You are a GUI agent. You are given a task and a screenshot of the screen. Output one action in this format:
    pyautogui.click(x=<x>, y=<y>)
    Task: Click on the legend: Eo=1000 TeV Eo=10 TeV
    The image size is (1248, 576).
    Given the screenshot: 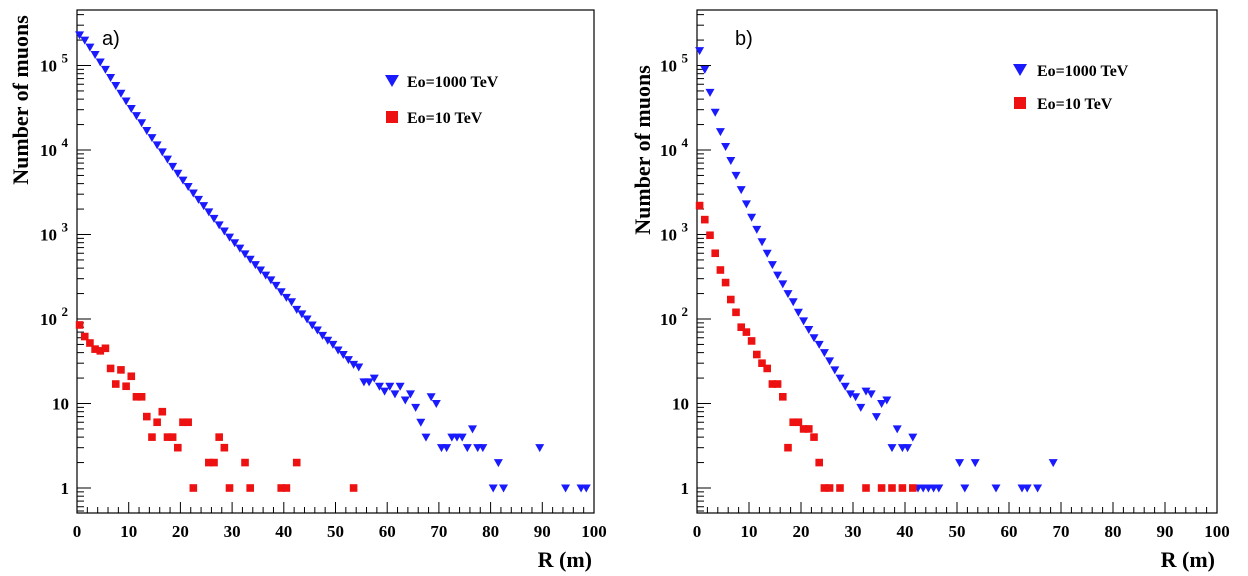 What is the action you would take?
    pyautogui.click(x=442, y=100)
    